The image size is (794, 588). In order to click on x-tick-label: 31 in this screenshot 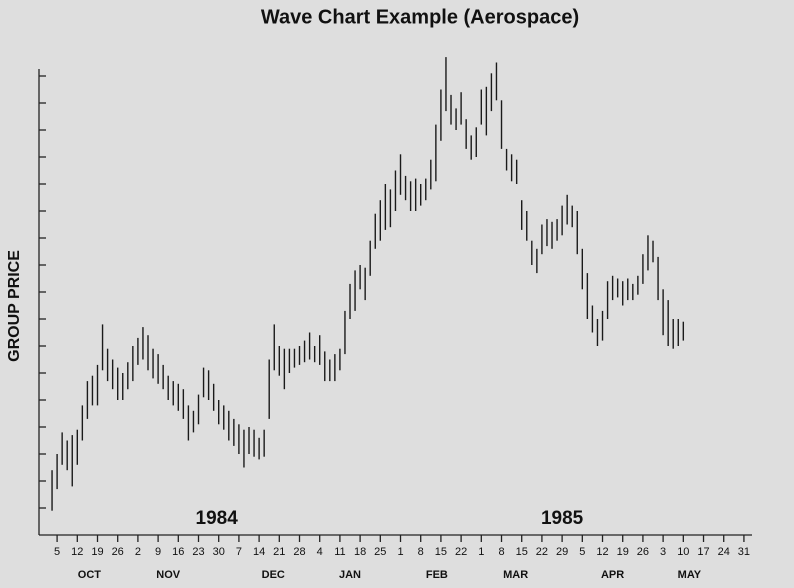, I will do `click(744, 552)`.